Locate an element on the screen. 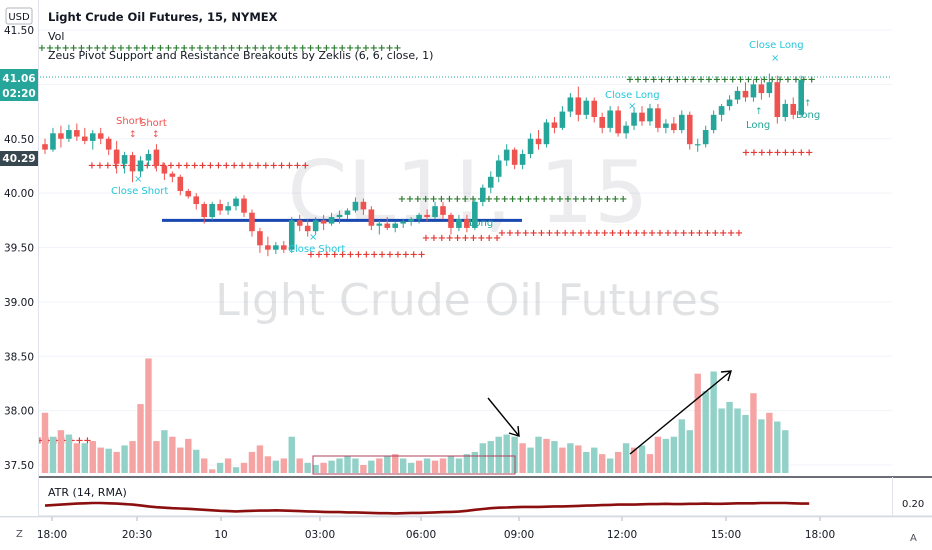 The image size is (932, 550). short-label: Short is located at coordinates (129, 121).